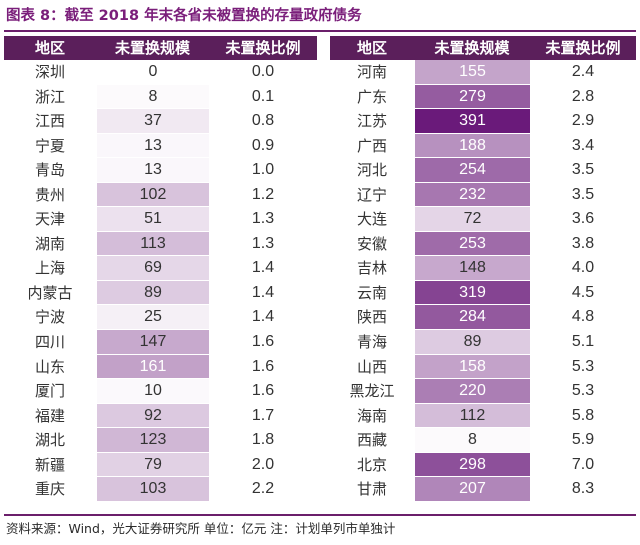  Describe the element at coordinates (472, 293) in the screenshot. I see `amount-cell: 319` at that location.